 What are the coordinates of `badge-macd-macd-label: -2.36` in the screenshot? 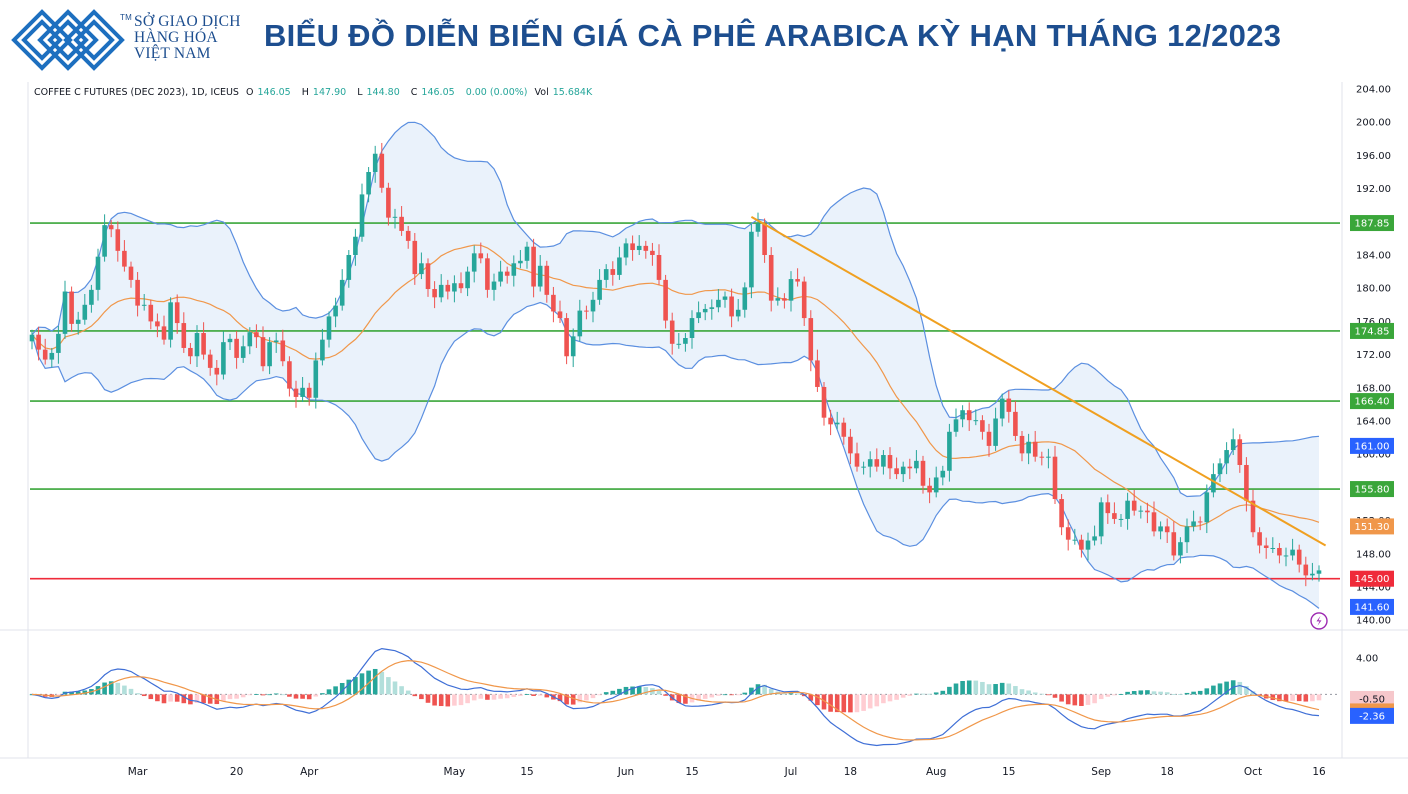 It's located at (1372, 716).